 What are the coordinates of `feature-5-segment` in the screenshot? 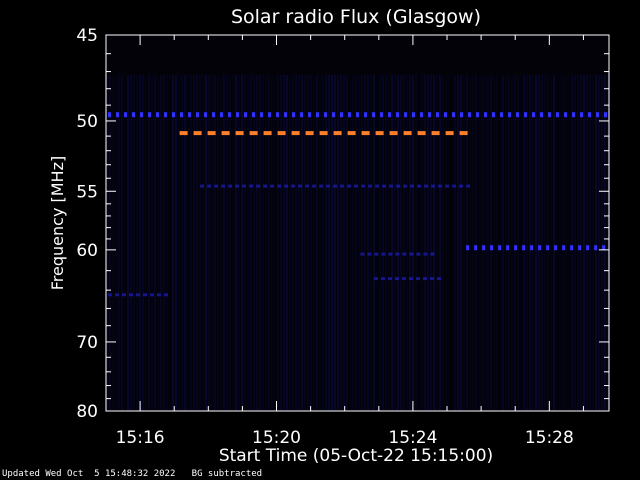 It's located at (383, 254).